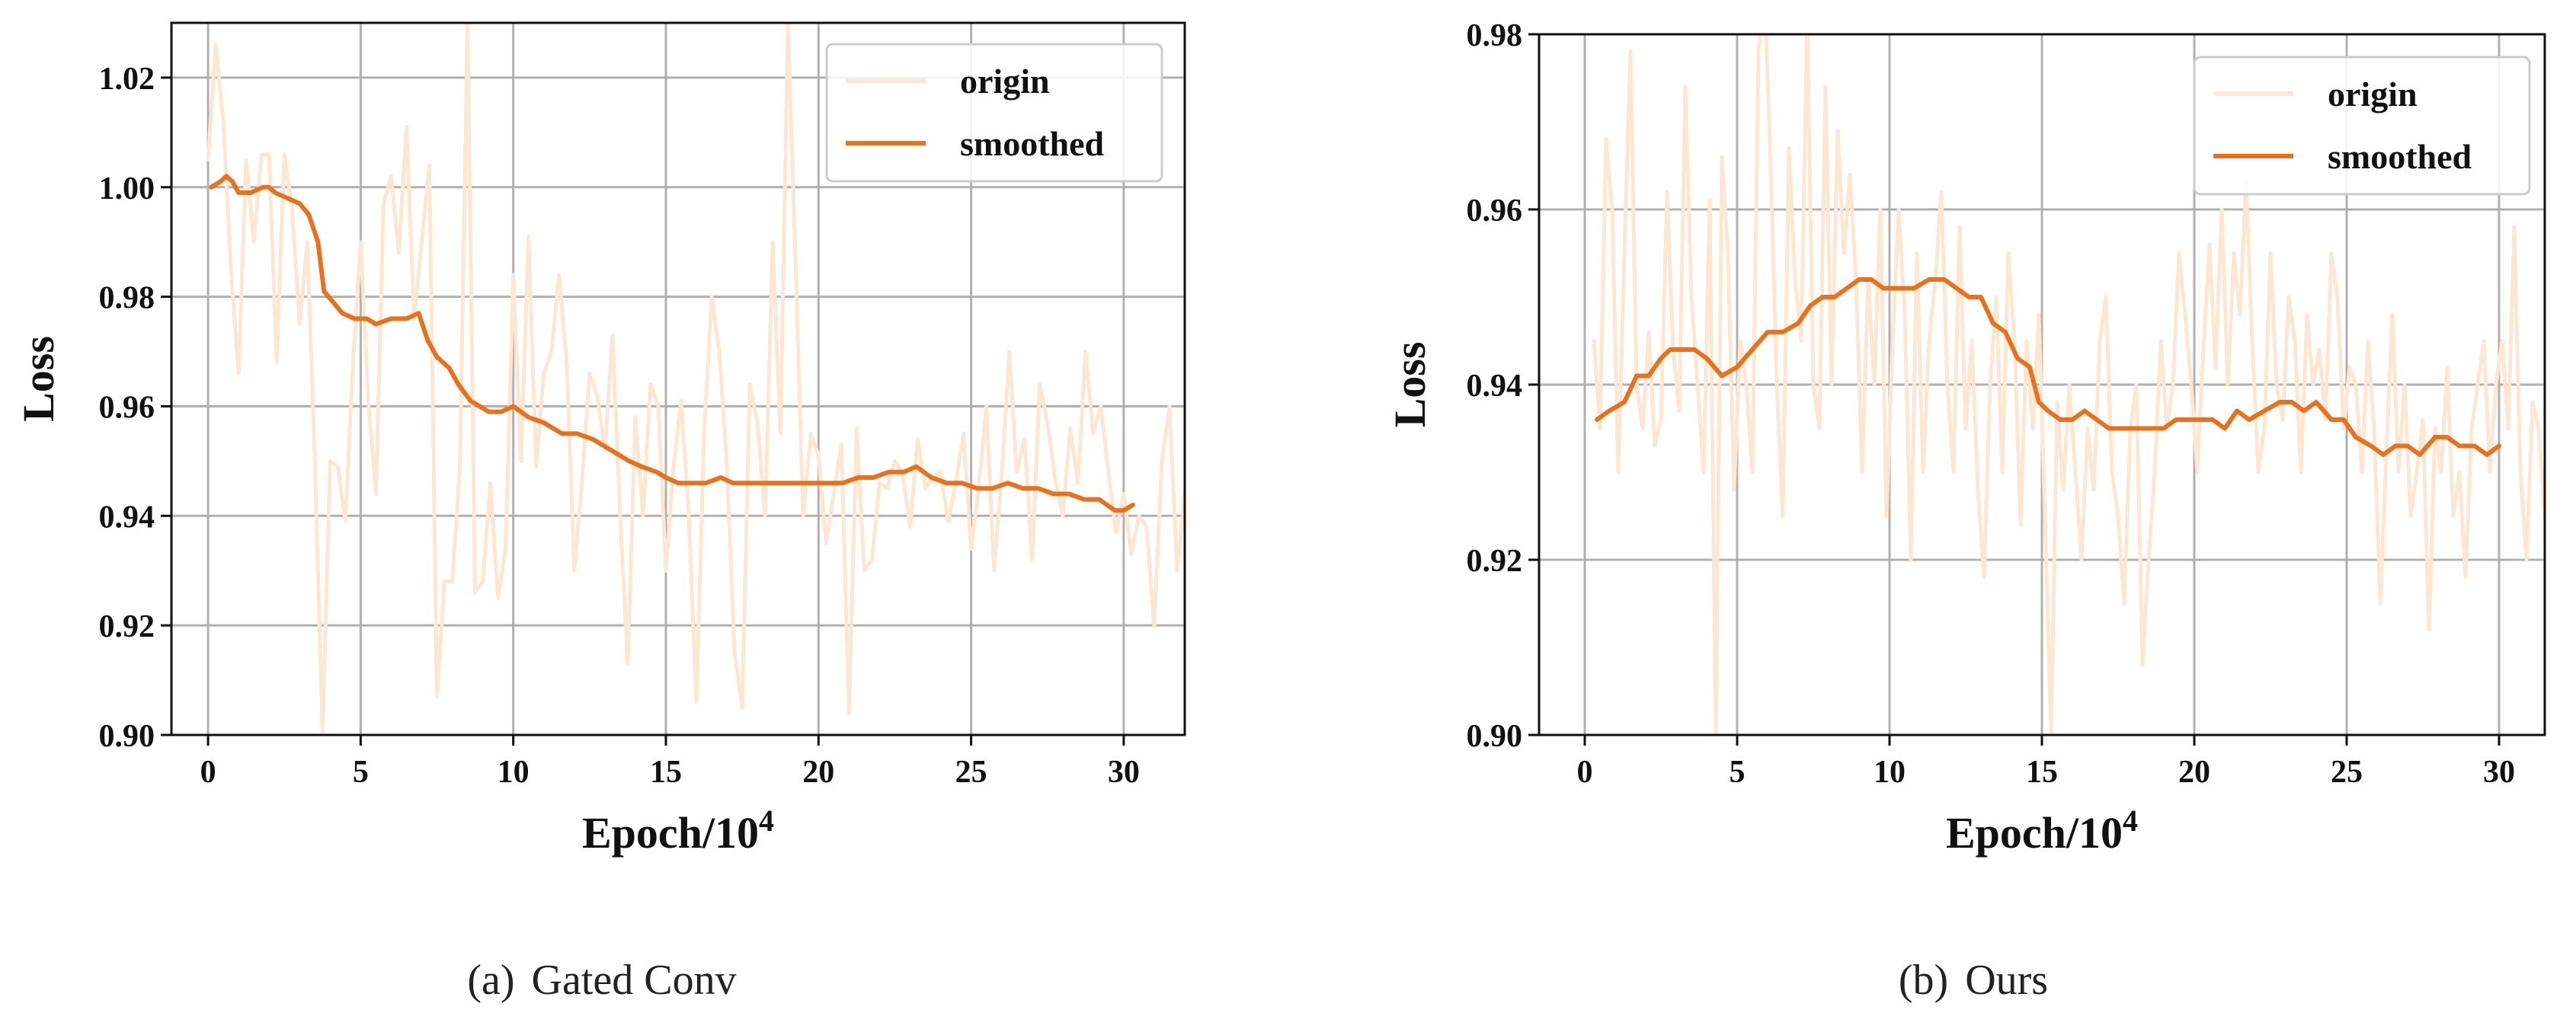 The height and width of the screenshot is (1032, 2576). I want to click on subfigure-caption: (a) Gated Conv, so click(601, 980).